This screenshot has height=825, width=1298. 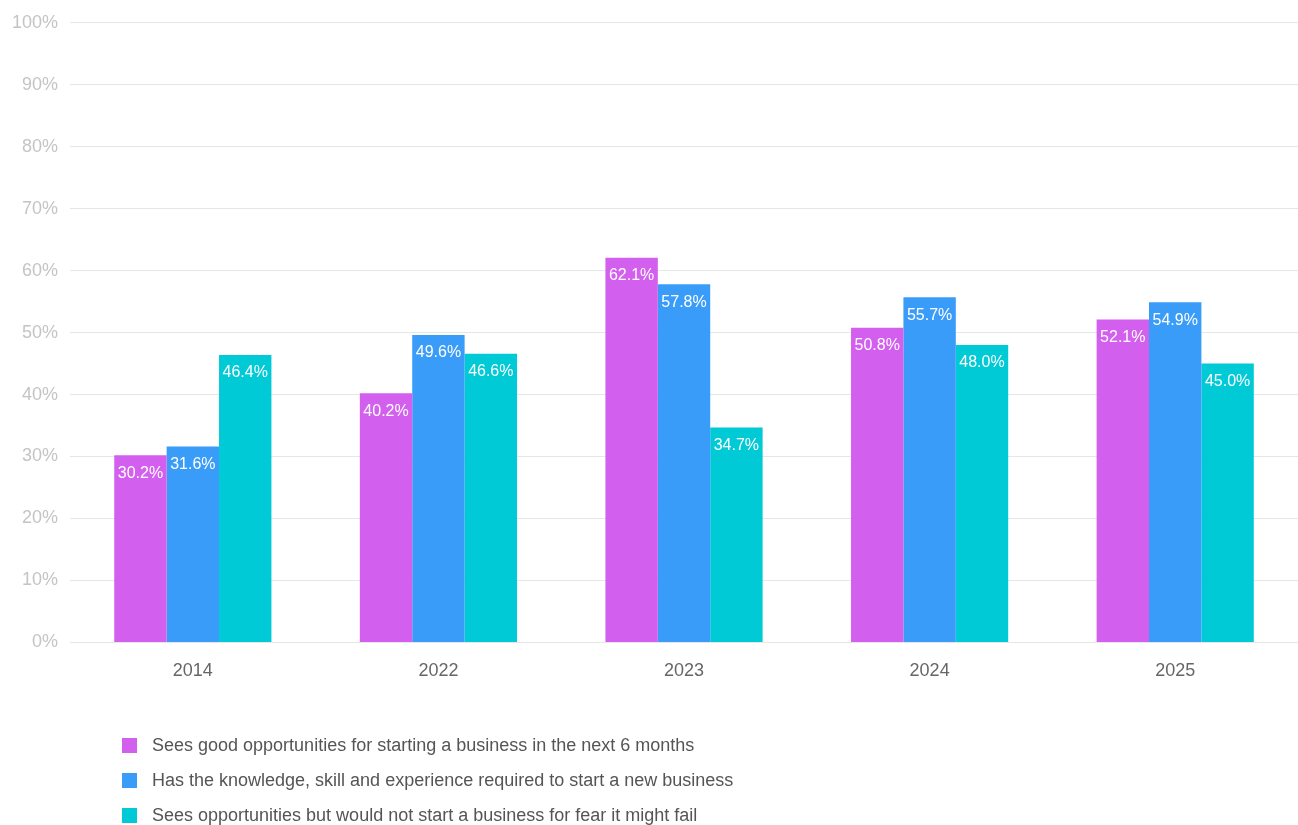 What do you see at coordinates (491, 371) in the screenshot?
I see `data-label: 46.6%` at bounding box center [491, 371].